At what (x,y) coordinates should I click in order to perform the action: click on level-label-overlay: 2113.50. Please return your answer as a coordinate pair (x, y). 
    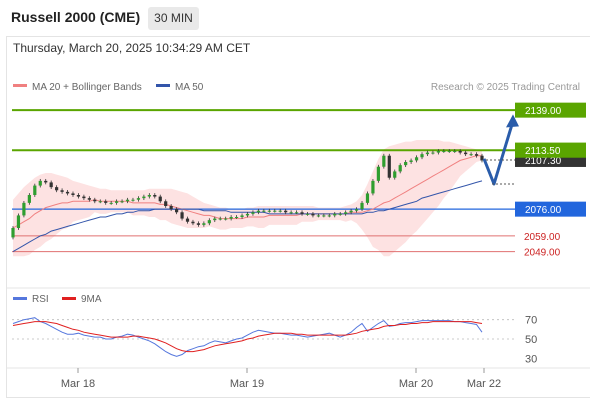
    Looking at the image, I should click on (543, 151).